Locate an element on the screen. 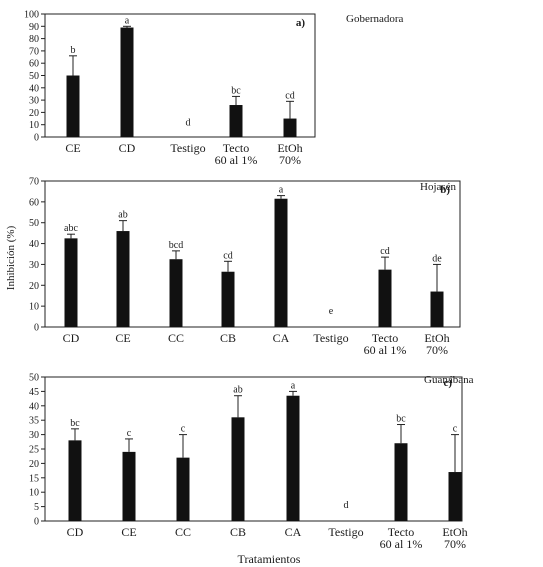 The width and height of the screenshot is (543, 567). significance-letter: de is located at coordinates (437, 258).